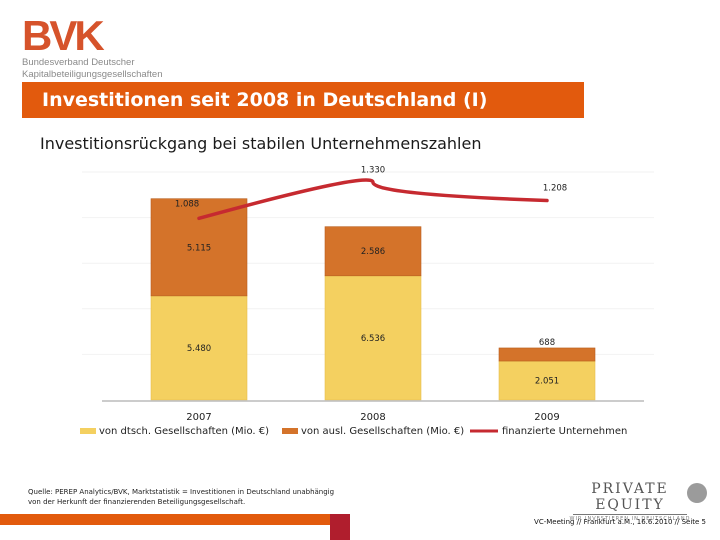 Image resolution: width=720 pixels, height=540 pixels. I want to click on bar-2008-dtsch, so click(373, 338).